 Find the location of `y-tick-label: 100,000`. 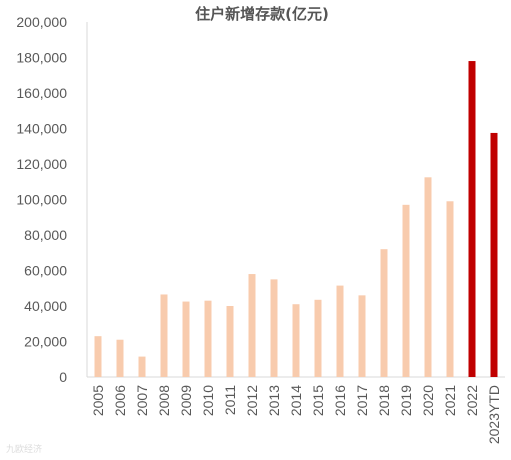

y-tick-label: 100,000 is located at coordinates (41, 200).